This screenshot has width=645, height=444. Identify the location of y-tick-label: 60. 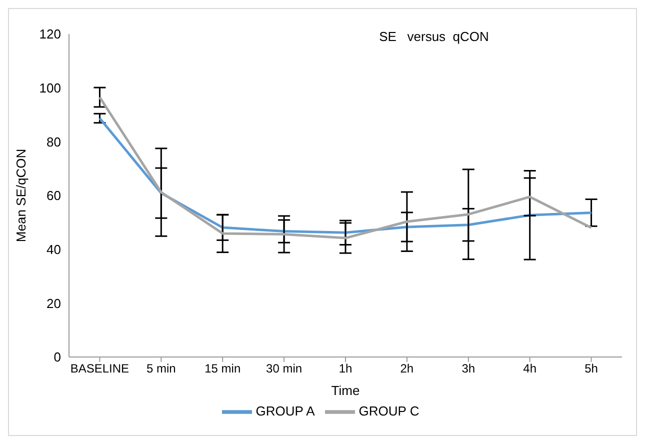
(53, 196).